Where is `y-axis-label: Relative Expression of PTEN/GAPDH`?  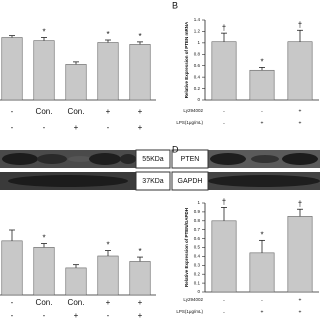
y-axis-label: Relative Expression of PTEN/GAPDH is located at coordinates (186, 247).